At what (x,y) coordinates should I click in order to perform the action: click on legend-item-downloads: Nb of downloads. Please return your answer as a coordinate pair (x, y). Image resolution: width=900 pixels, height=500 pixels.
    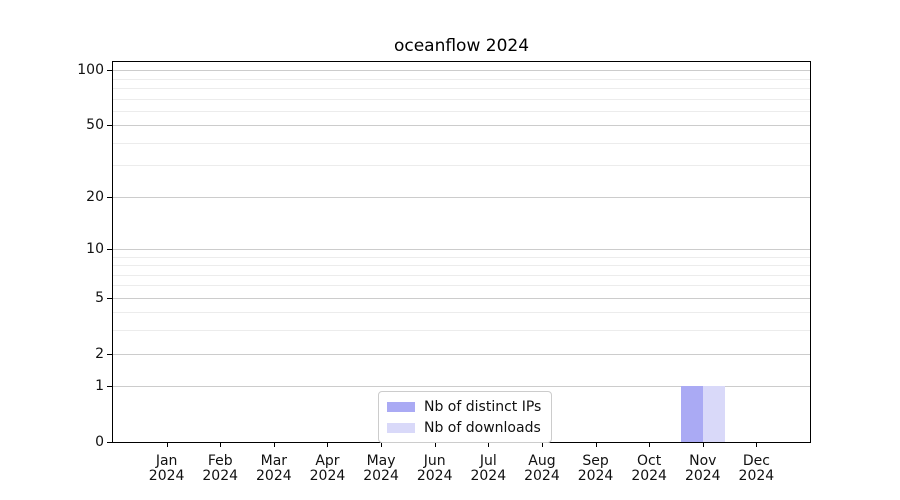
    Looking at the image, I should click on (464, 427).